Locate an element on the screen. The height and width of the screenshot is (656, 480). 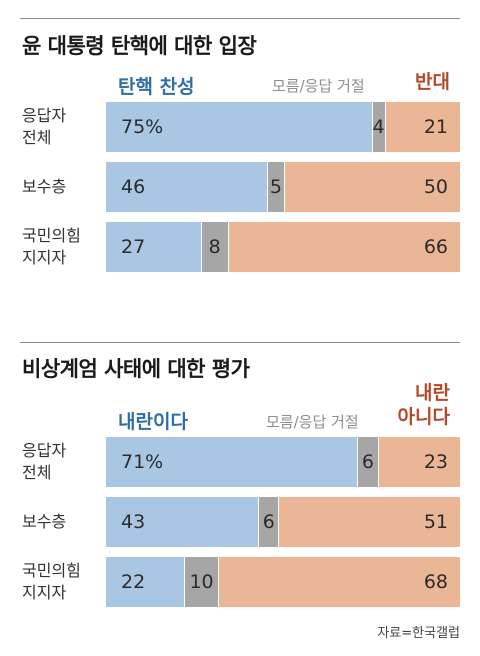
source-note: 자료=한국갤럽 is located at coordinates (418, 633).